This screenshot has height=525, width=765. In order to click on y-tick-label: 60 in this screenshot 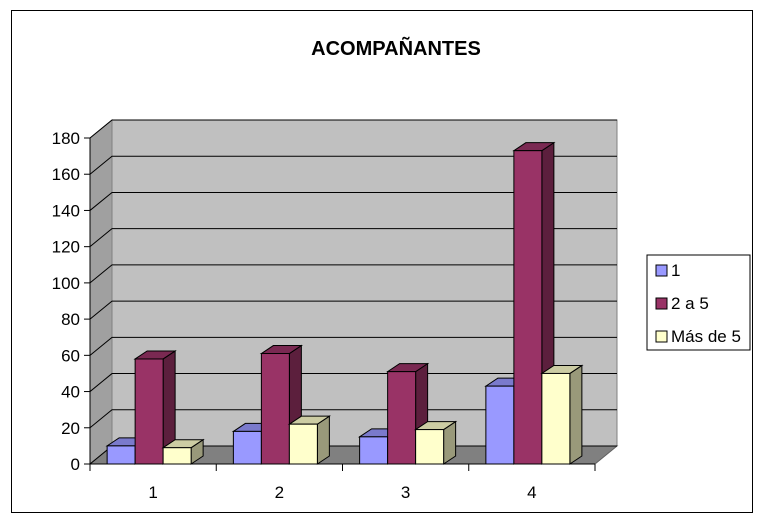, I will do `click(70, 355)`.